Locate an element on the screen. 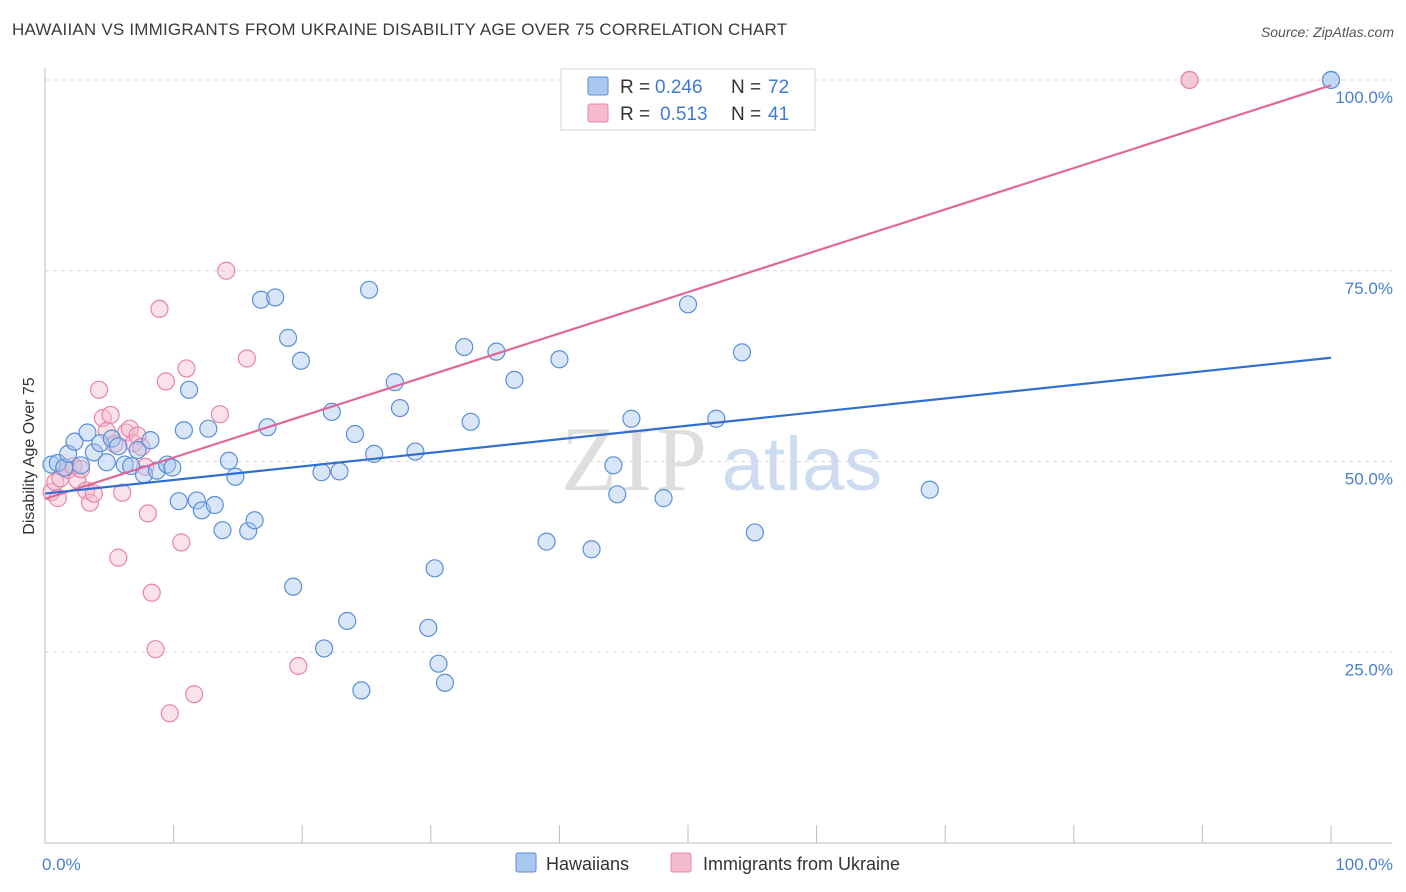 This screenshot has width=1406, height=892. y-tick-label-75: 75.0% is located at coordinates (1369, 288).